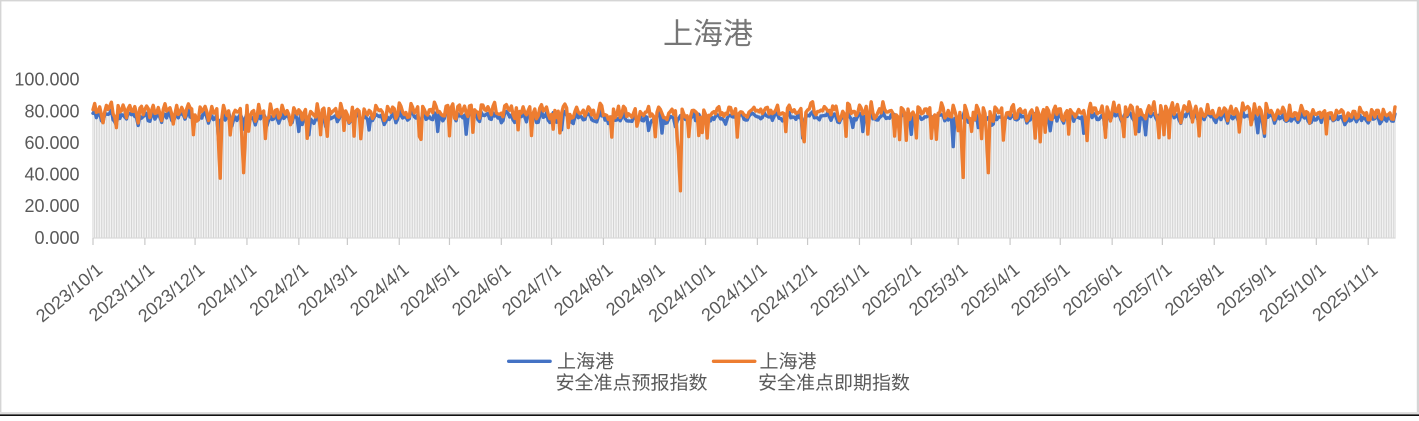 The image size is (1419, 421). I want to click on svg-text: 100.000, so click(46, 80).